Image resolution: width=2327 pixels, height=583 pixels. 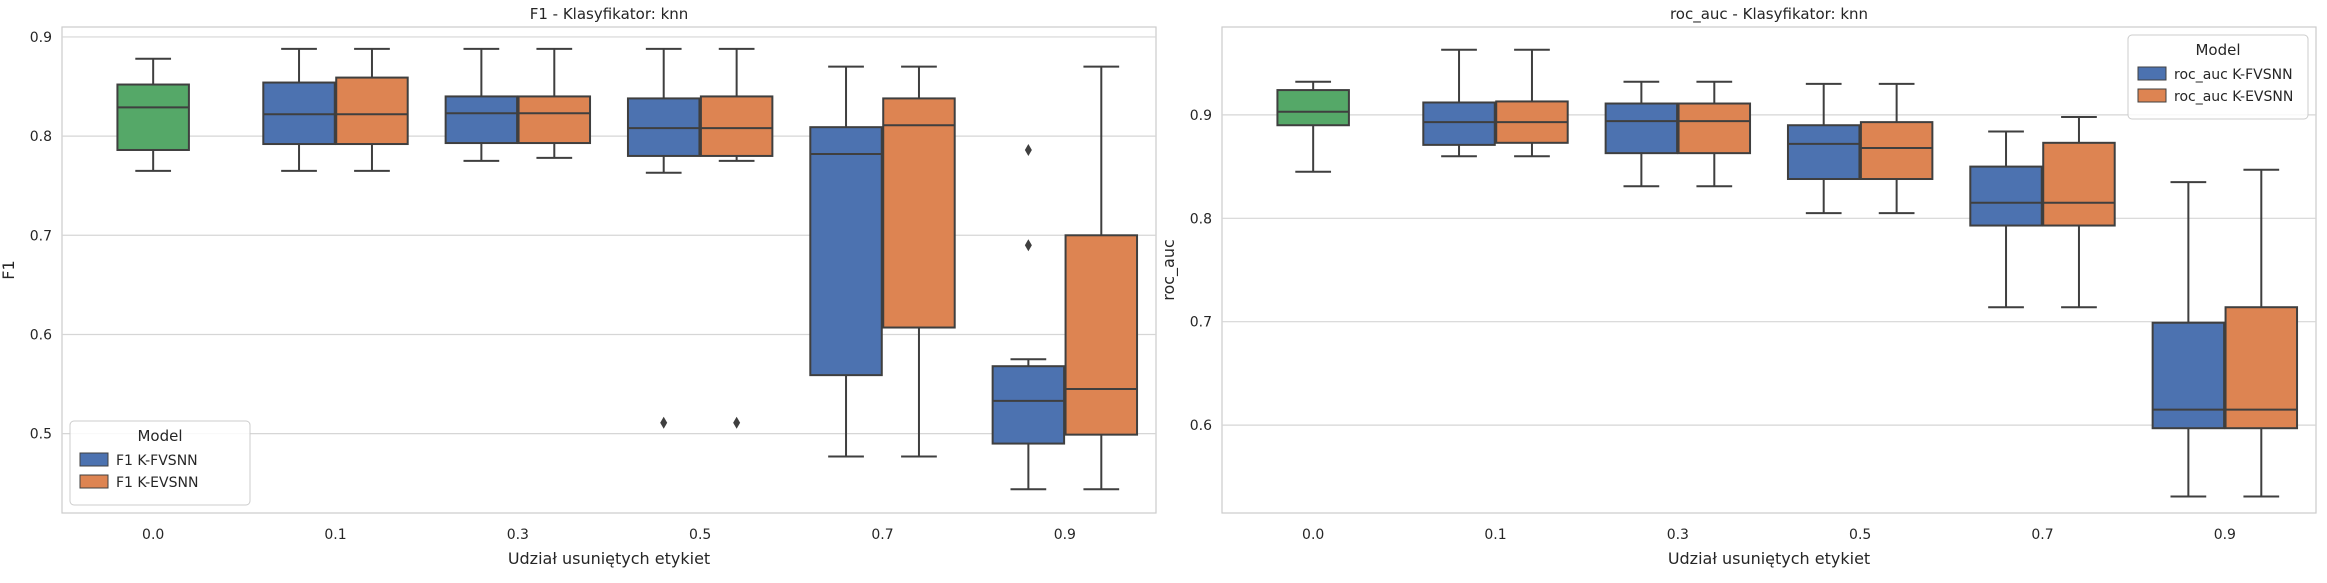 I want to click on f1-box-0.7-fvsnn, so click(x=846, y=261).